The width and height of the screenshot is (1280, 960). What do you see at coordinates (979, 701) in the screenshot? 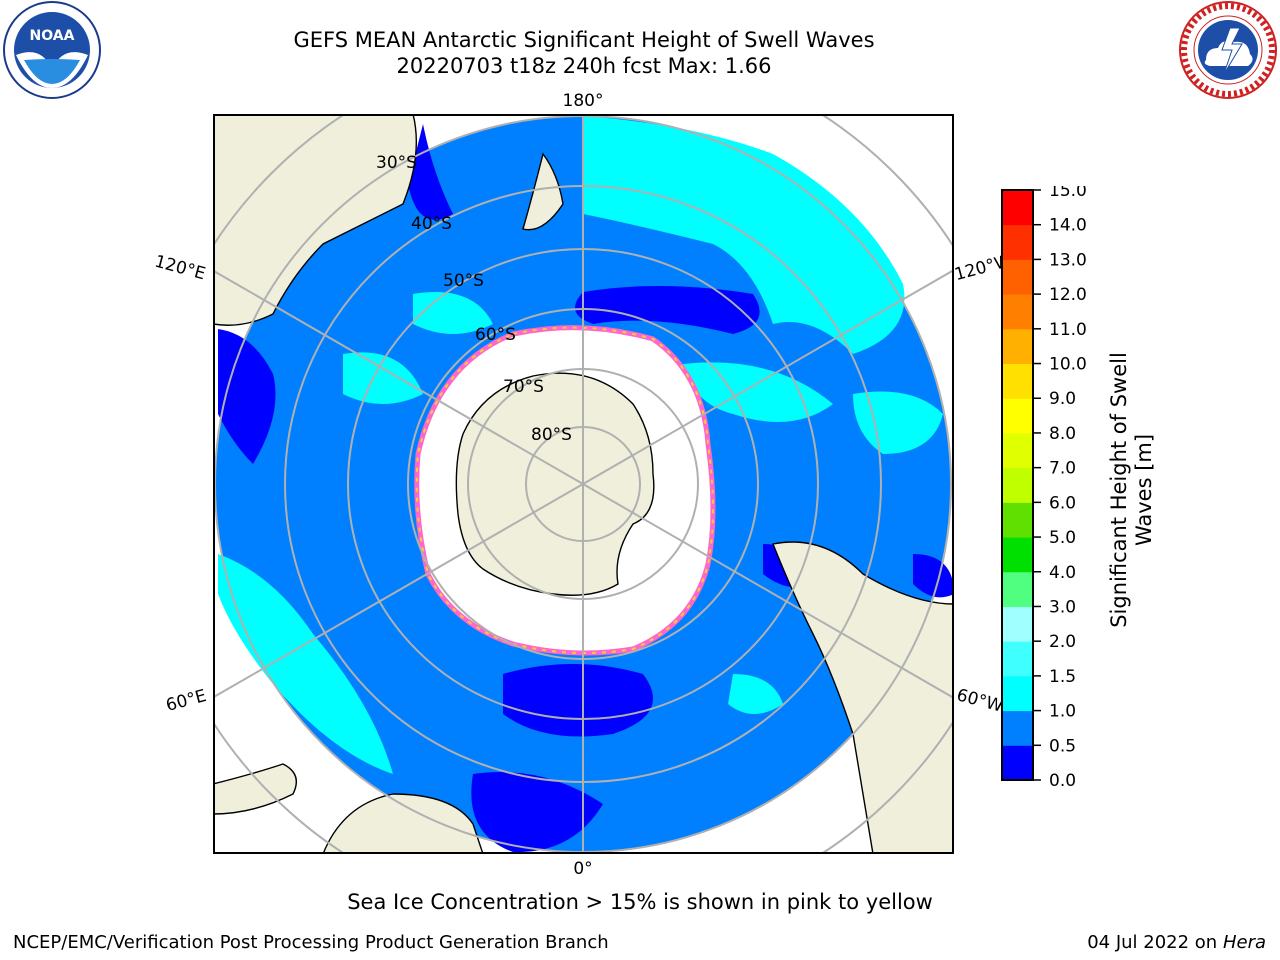
I see `lon-label-60w: 60°W` at bounding box center [979, 701].